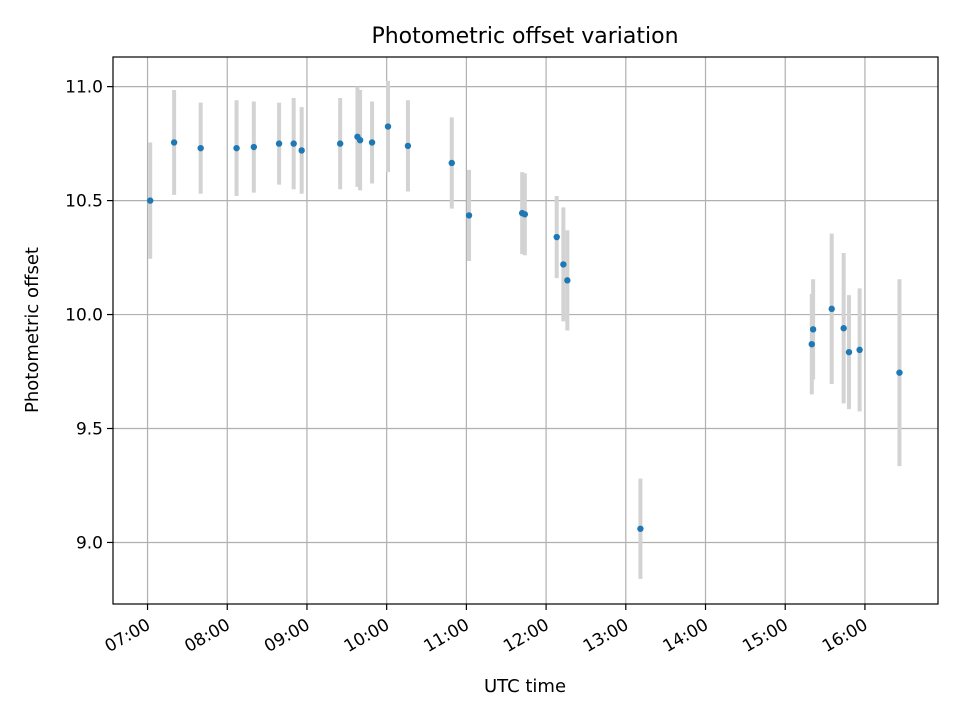 The height and width of the screenshot is (720, 960). Describe the element at coordinates (526, 636) in the screenshot. I see `x-tick-label: 12:00` at that location.